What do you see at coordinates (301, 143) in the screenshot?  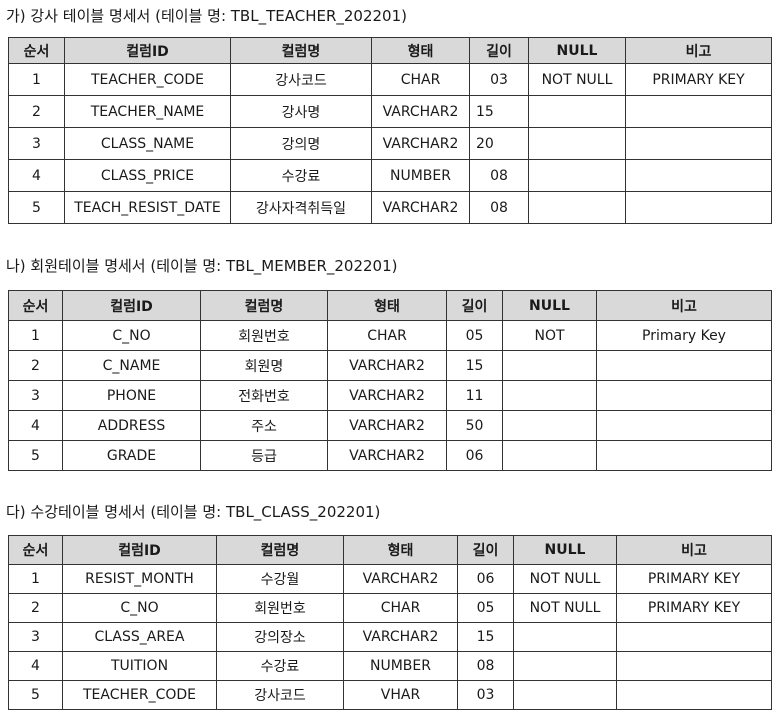 I see `cell-column-name: 강의명` at bounding box center [301, 143].